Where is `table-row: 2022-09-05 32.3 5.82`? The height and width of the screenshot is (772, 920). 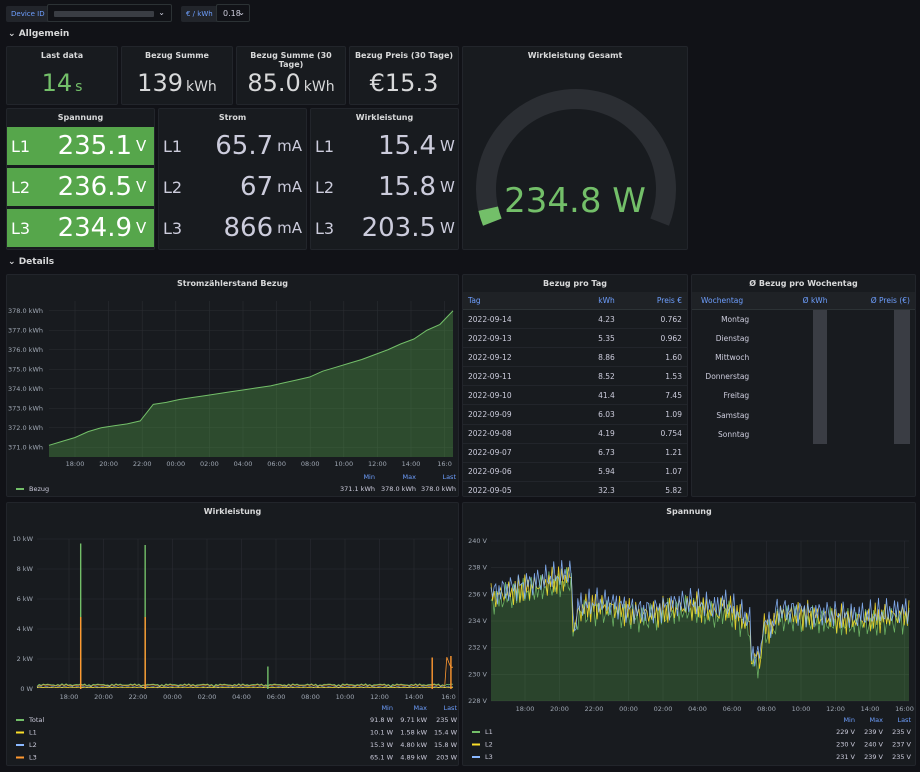
table-row: 2022-09-05 32.3 5.82 is located at coordinates (575, 489).